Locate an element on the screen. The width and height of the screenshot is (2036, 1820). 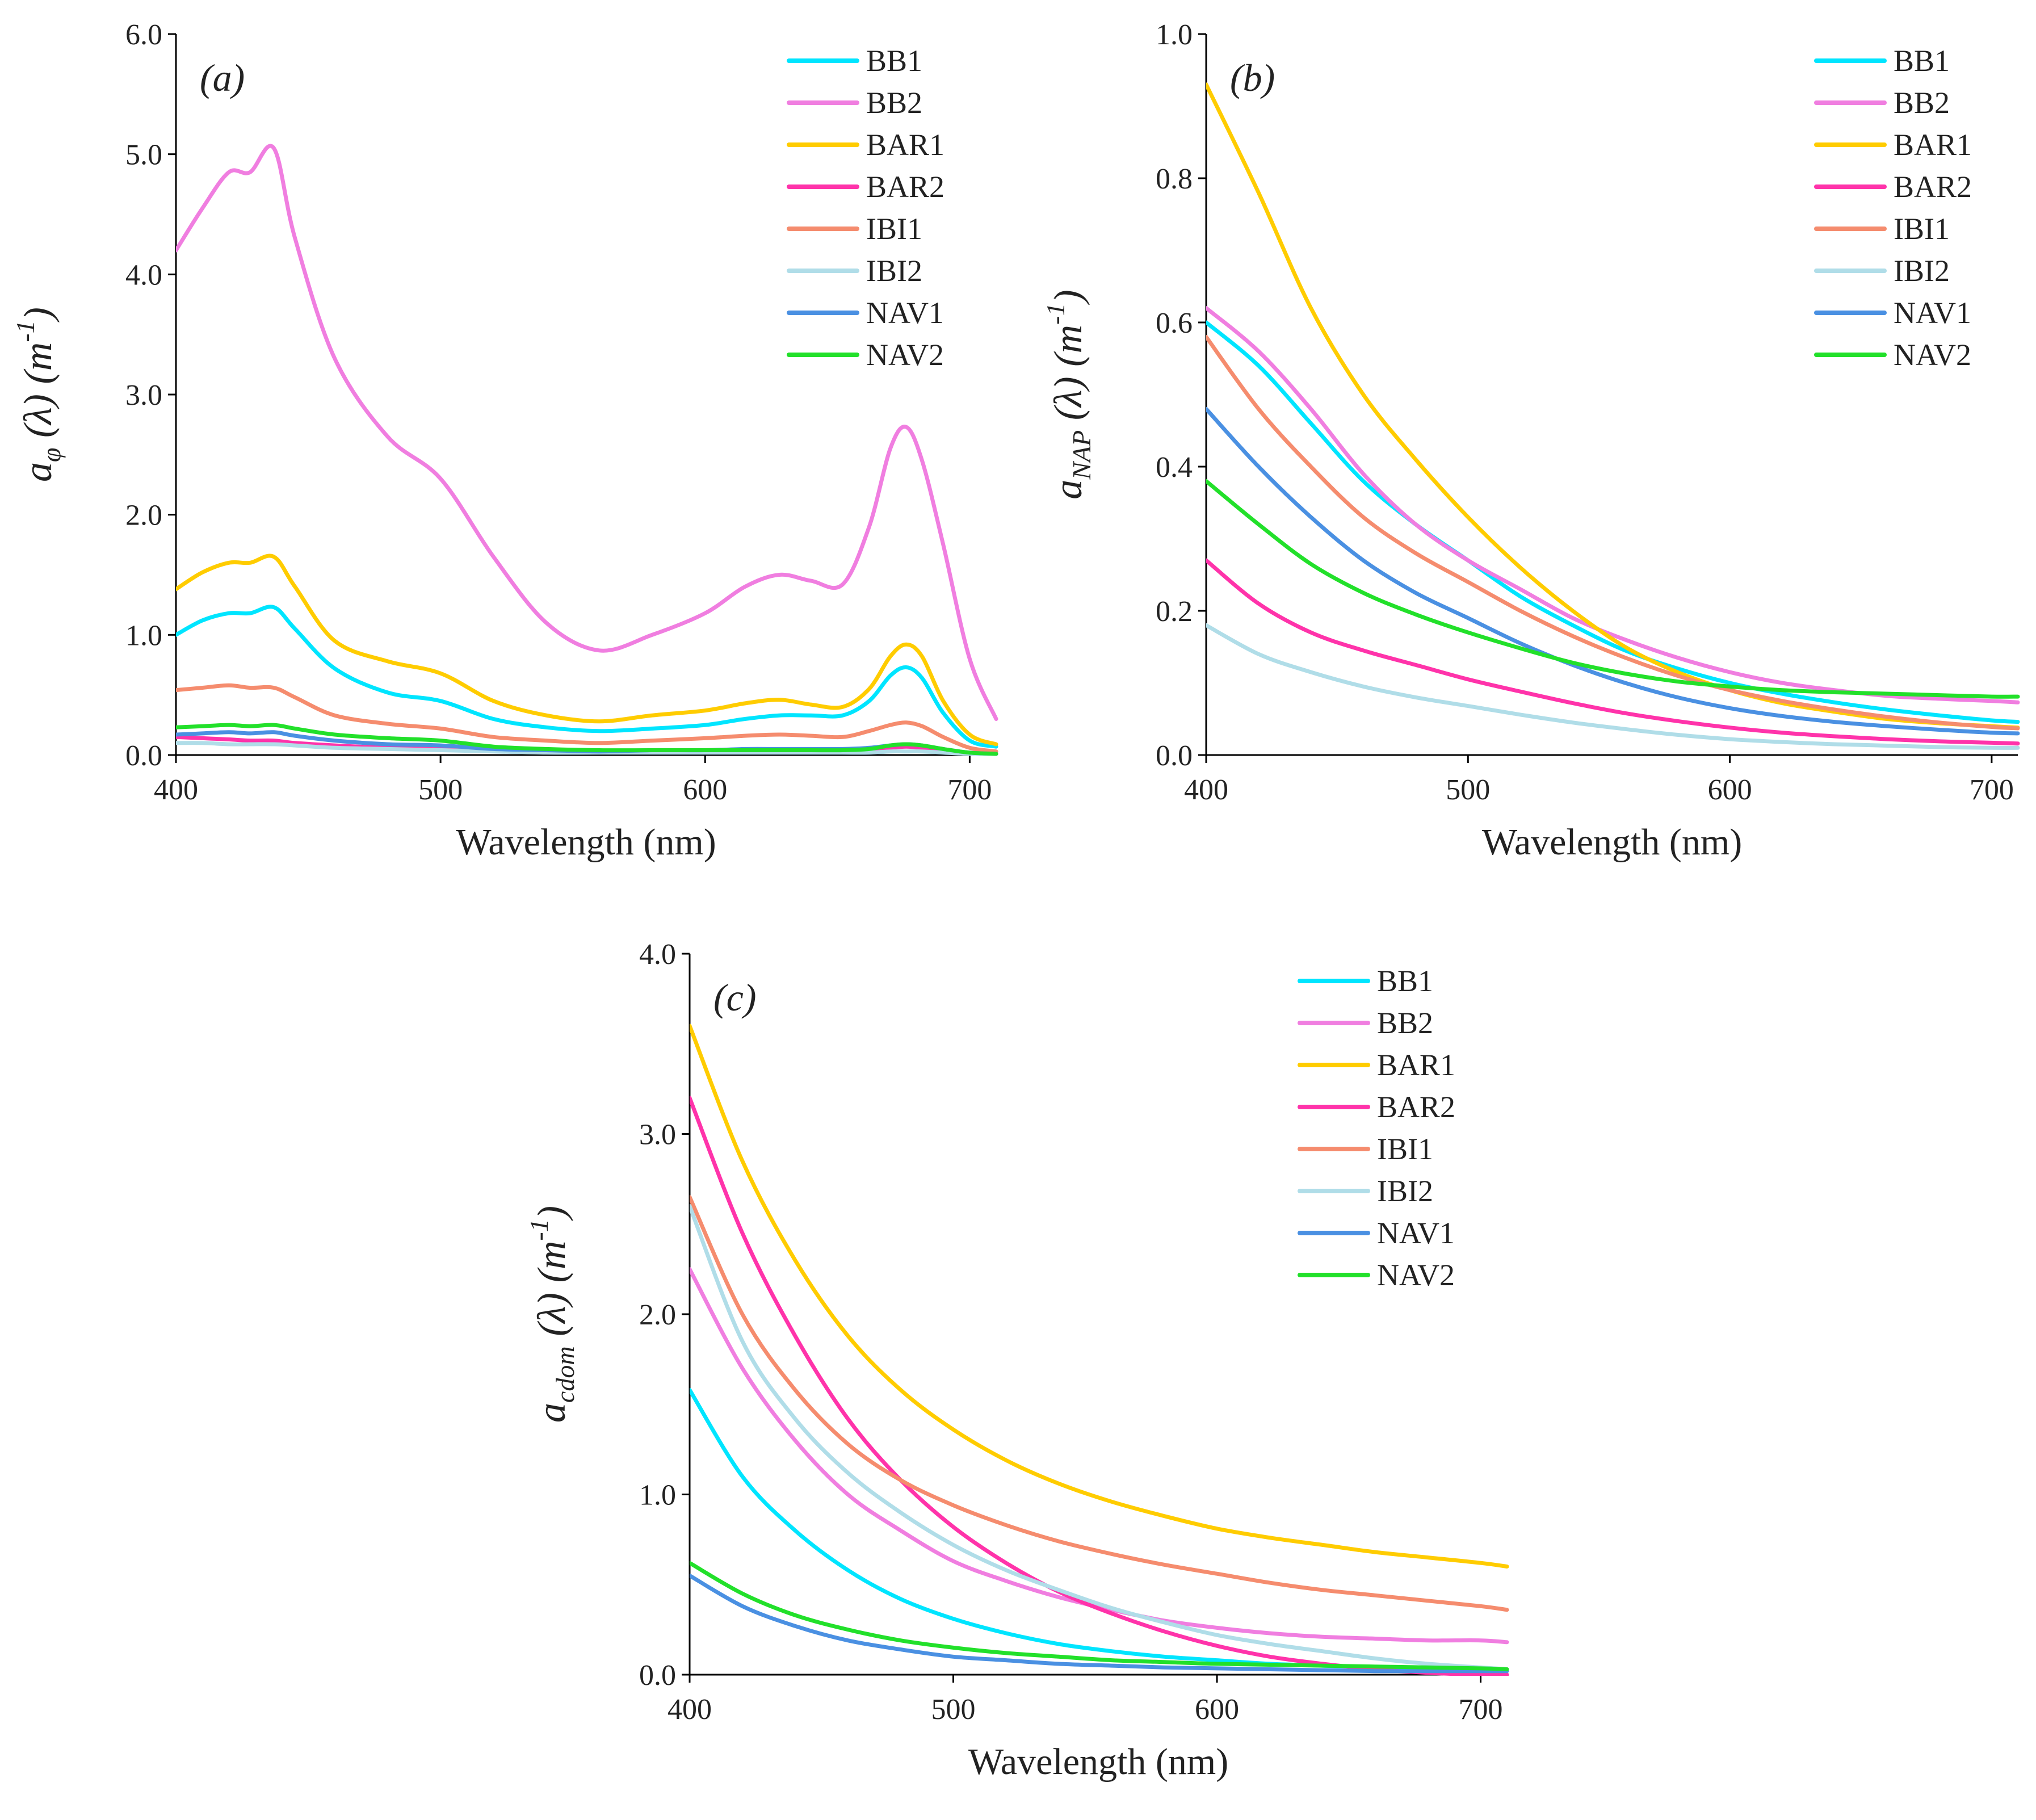
y-axis-title-part: -1 is located at coordinates (25, 331).